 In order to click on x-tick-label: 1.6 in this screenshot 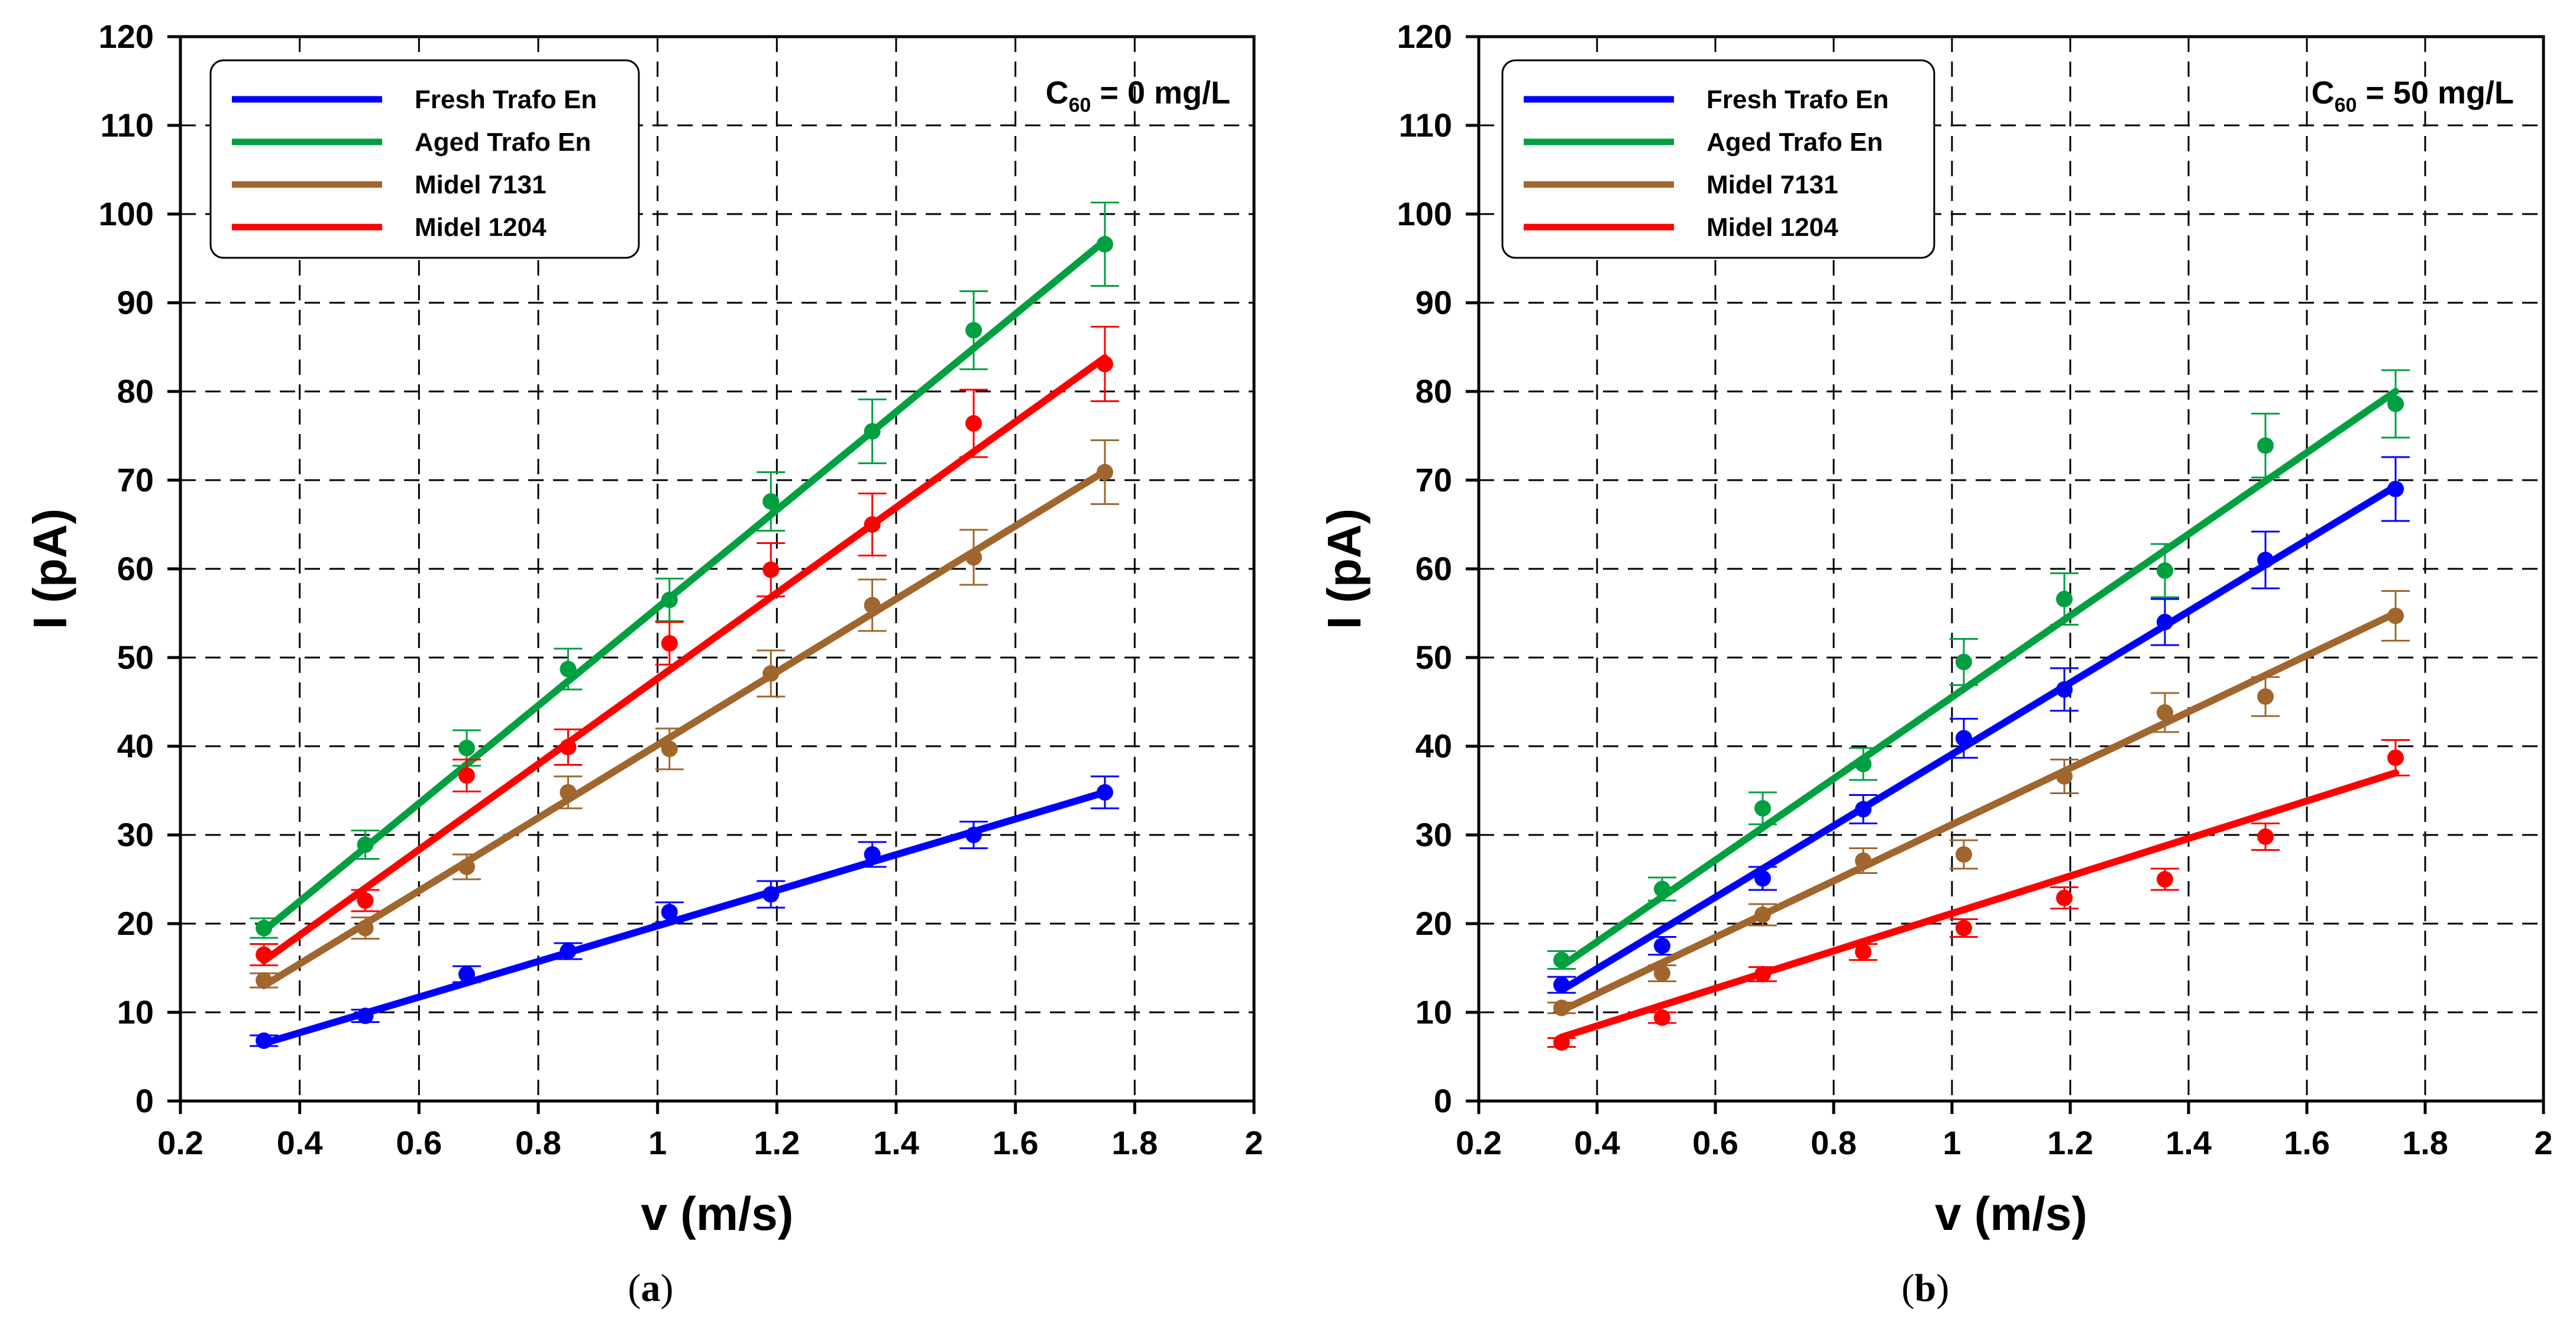, I will do `click(1016, 1142)`.